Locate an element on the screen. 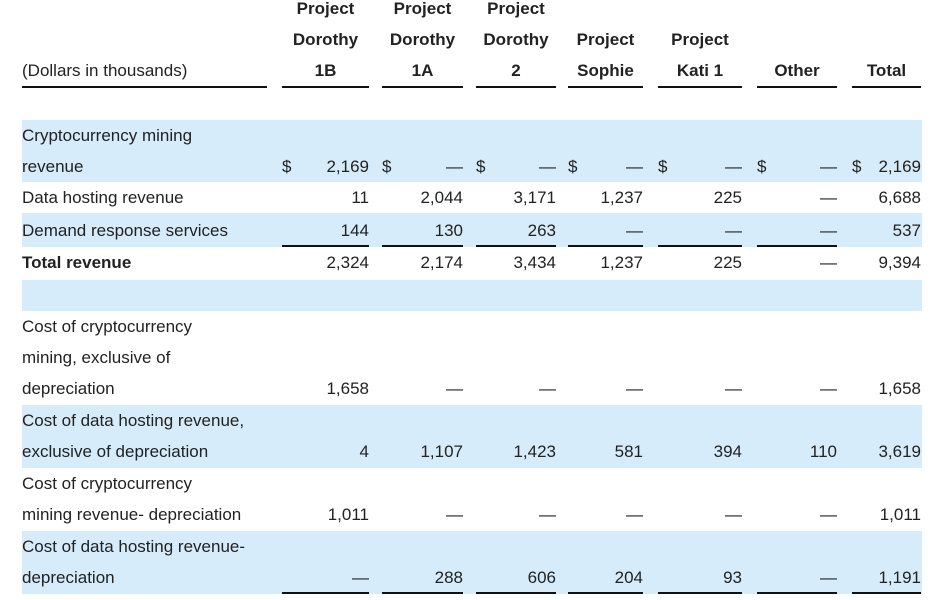 The height and width of the screenshot is (600, 936). cell-value: 3,434 is located at coordinates (534, 262).